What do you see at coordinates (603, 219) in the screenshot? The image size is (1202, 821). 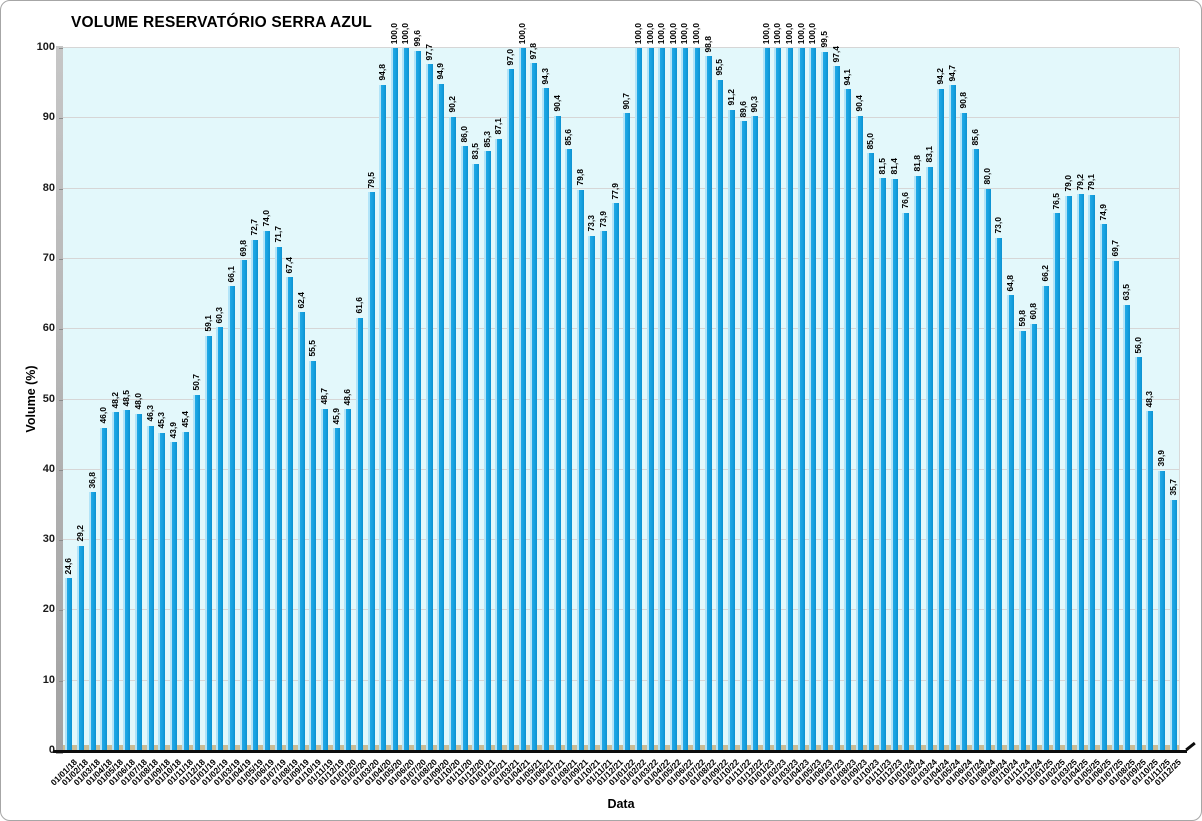 I see `bar-value-label: 73,9` at bounding box center [603, 219].